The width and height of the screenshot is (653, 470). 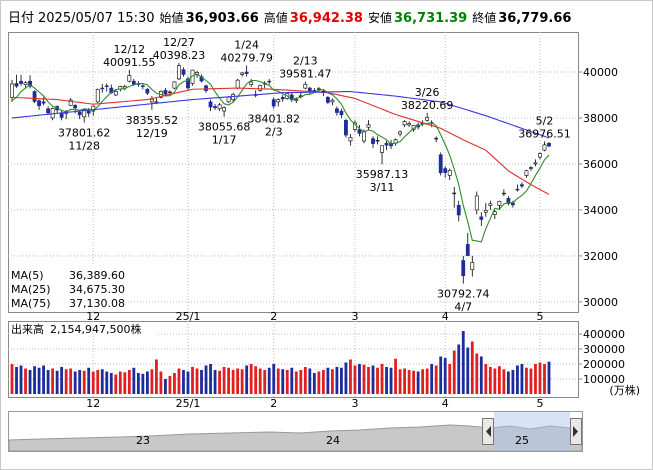 I want to click on annotation-date: 4/7, so click(x=463, y=307).